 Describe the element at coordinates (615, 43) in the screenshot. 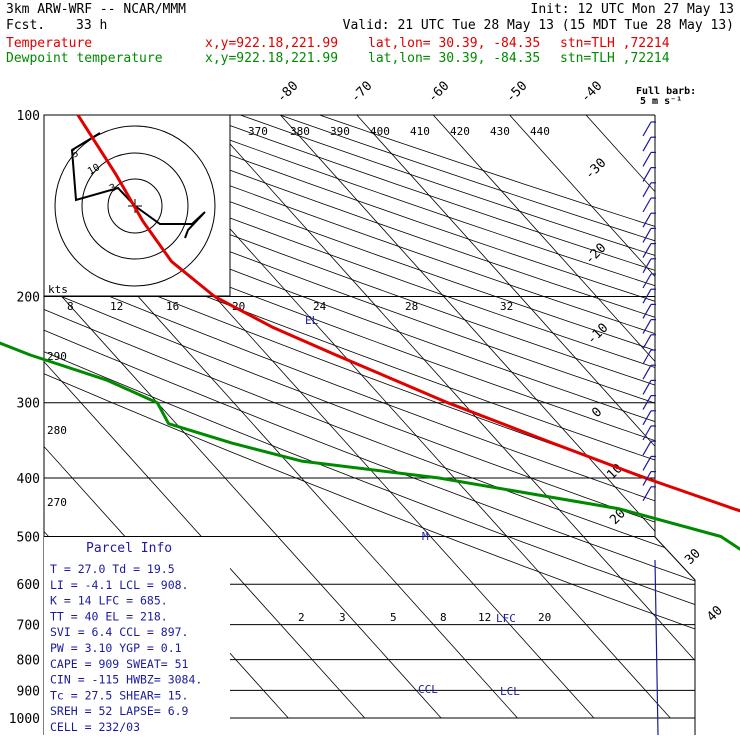

I see `temperature-station: stn=TLH ,72214` at that location.